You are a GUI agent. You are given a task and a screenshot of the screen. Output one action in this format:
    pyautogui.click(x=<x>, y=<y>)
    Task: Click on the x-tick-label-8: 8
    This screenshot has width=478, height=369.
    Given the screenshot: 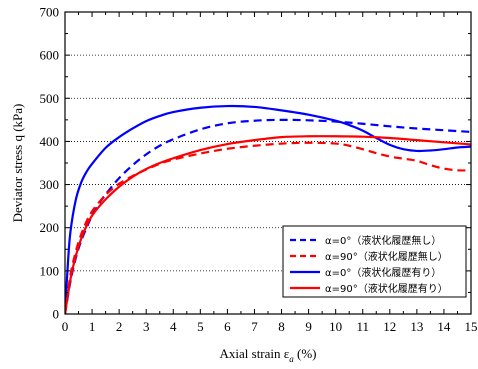 What is the action you would take?
    pyautogui.click(x=281, y=326)
    